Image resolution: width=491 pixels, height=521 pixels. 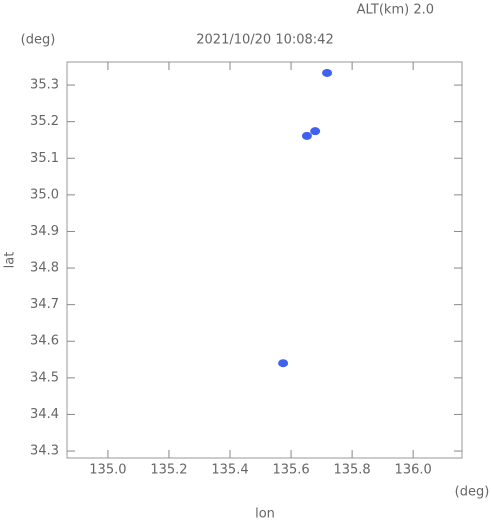 I want to click on y-tick-label: 34.6, so click(x=44, y=341).